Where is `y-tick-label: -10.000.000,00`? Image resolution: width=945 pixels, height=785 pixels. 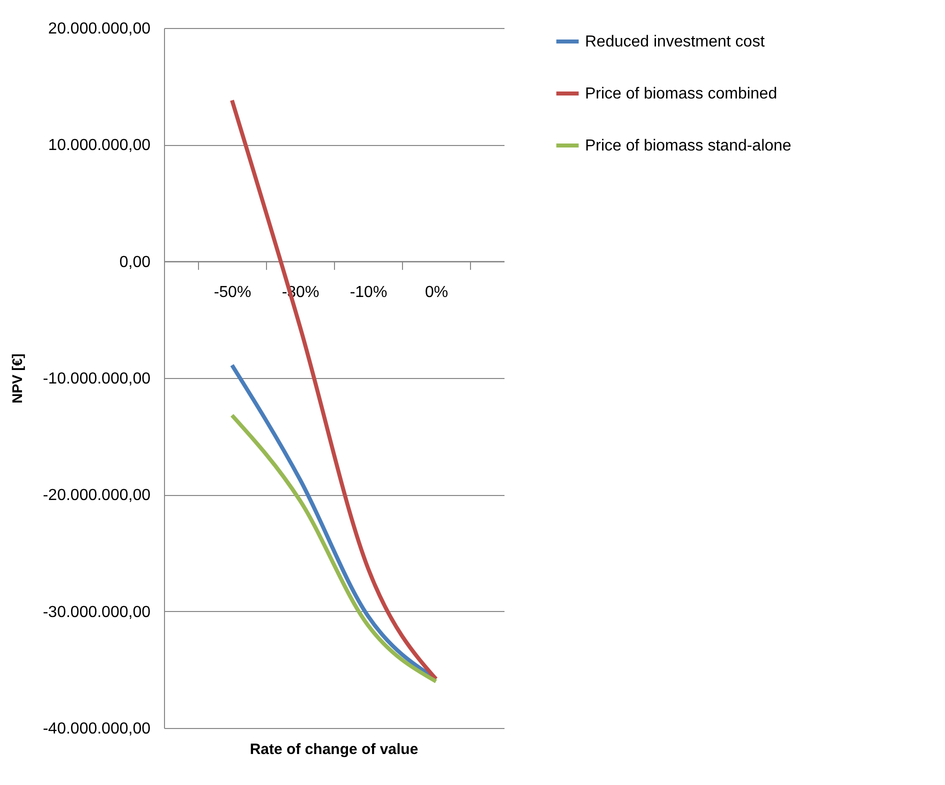 y-tick-label: -10.000.000,00 is located at coordinates (96, 379).